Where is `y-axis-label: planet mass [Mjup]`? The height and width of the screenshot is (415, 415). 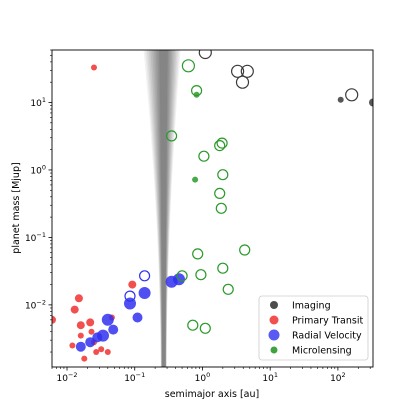 y-axis-label: planet mass [Mjup] is located at coordinates (16, 207).